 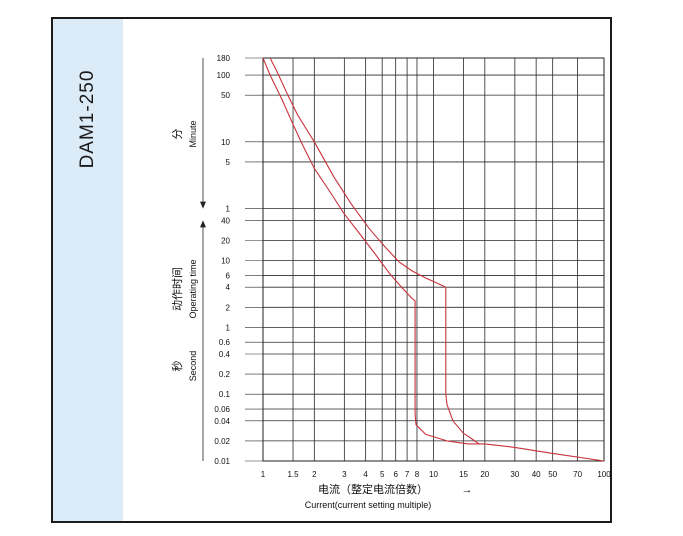 What do you see at coordinates (395, 474) in the screenshot?
I see `x-tick-label: 6` at bounding box center [395, 474].